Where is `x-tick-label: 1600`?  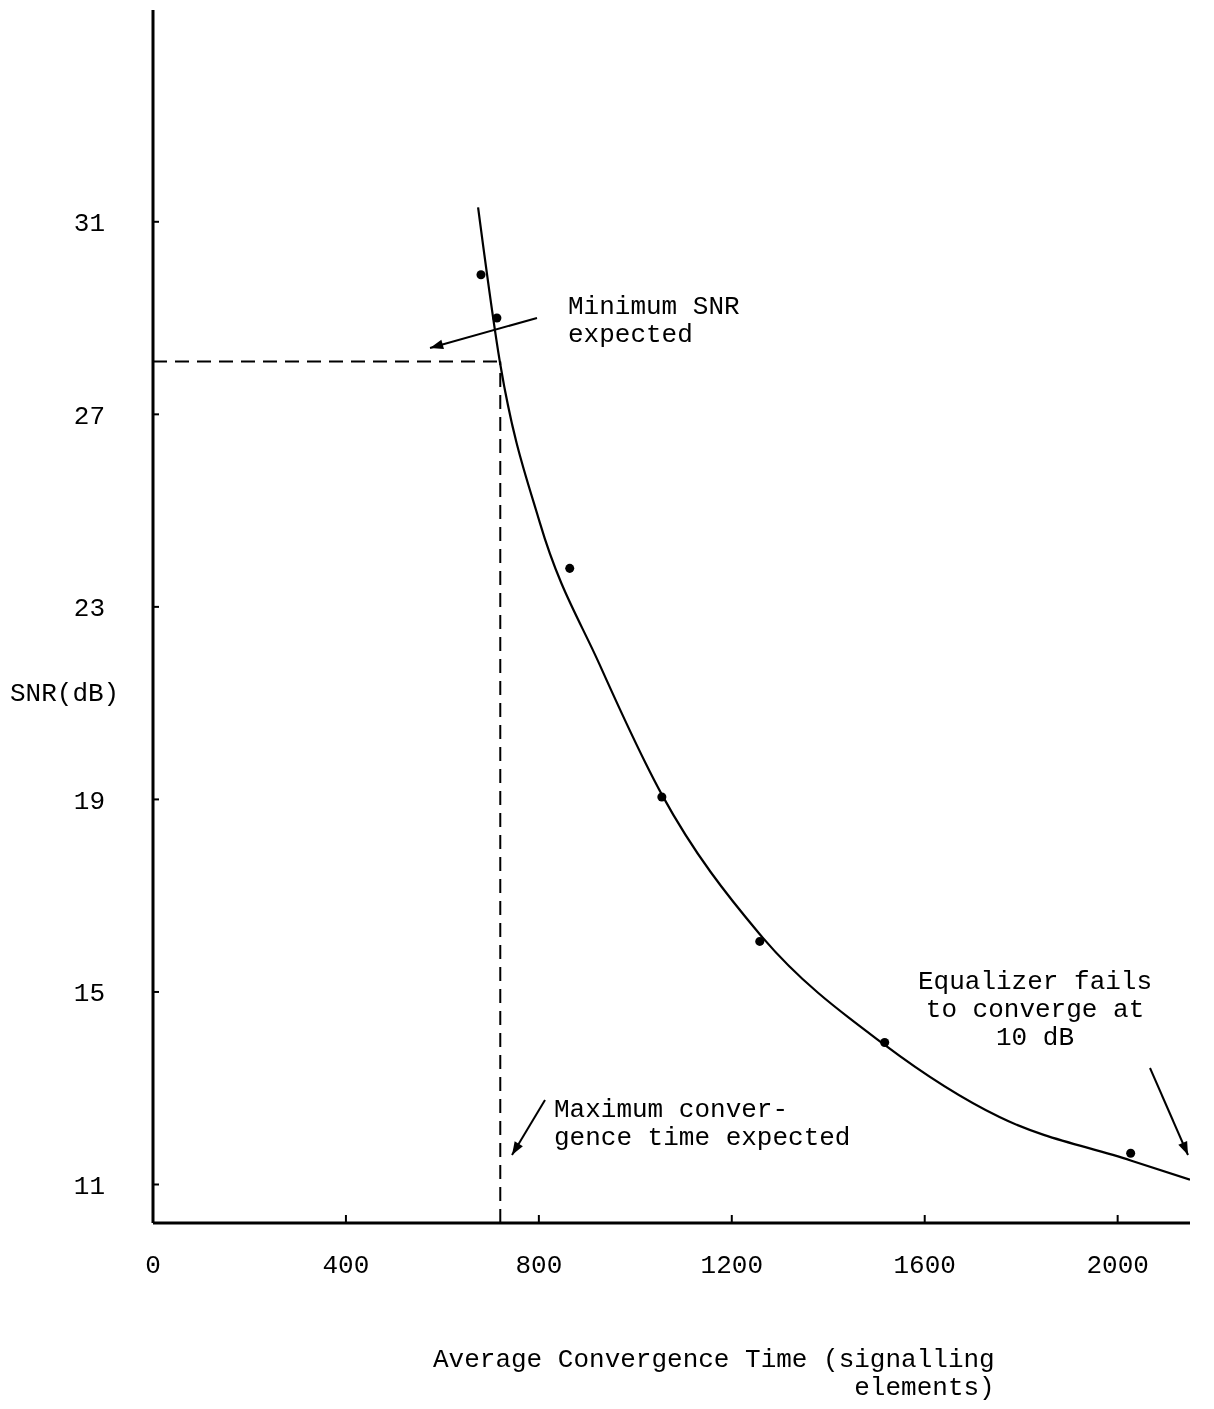
x-tick-label: 1600 is located at coordinates (924, 1266).